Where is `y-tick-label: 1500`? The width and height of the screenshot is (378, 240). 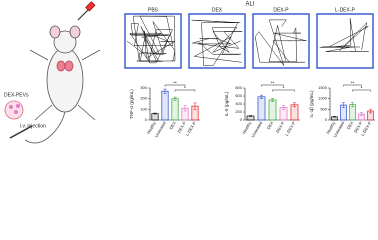
y-tick-label: 1500 is located at coordinates (323, 87).